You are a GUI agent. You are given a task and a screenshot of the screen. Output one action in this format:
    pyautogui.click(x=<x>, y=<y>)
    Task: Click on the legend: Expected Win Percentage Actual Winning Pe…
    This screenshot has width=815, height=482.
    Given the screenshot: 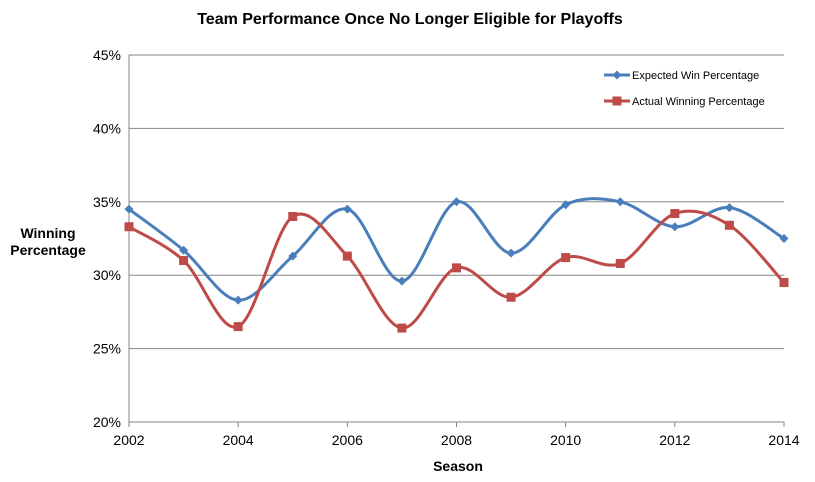 What is the action you would take?
    pyautogui.click(x=684, y=89)
    